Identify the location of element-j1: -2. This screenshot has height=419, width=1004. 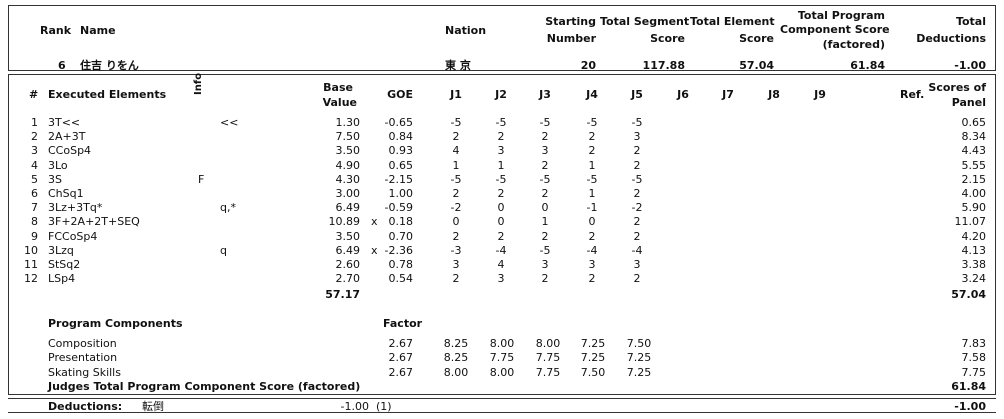
(456, 208).